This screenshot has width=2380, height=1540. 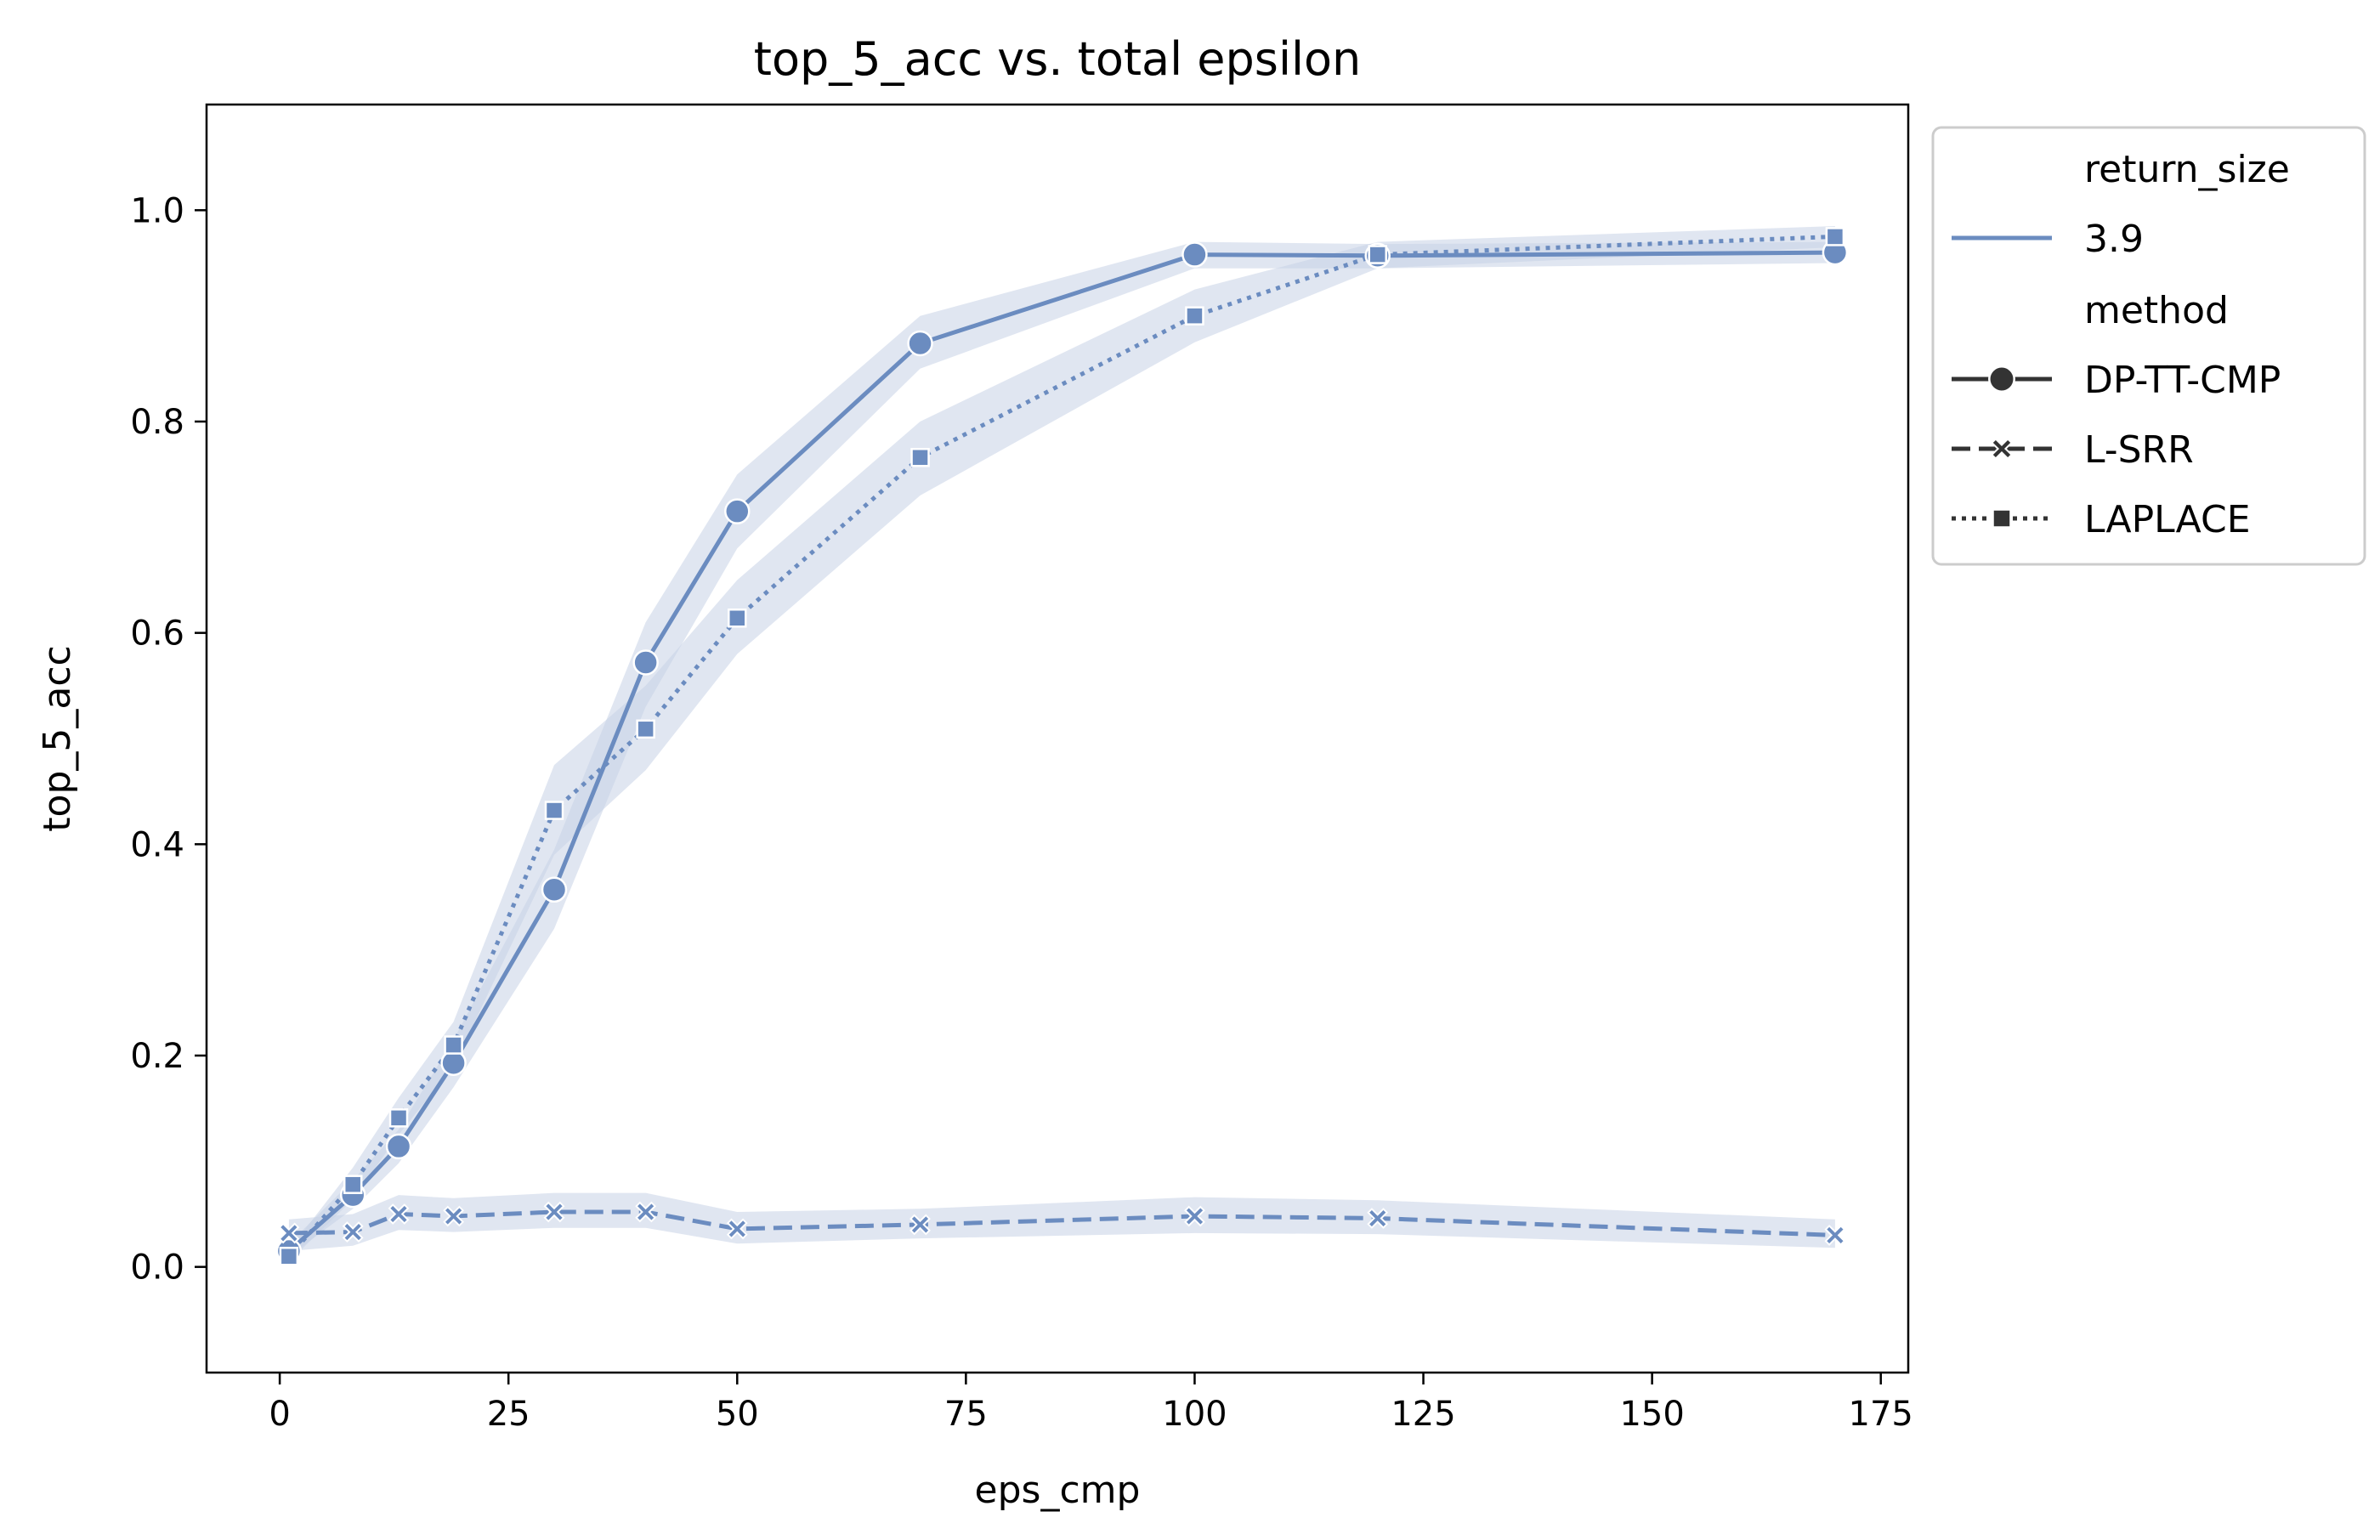 I want to click on y-axis: 0.0 0.2 0.4 0.6 0.8 1.0, so click(x=168, y=740).